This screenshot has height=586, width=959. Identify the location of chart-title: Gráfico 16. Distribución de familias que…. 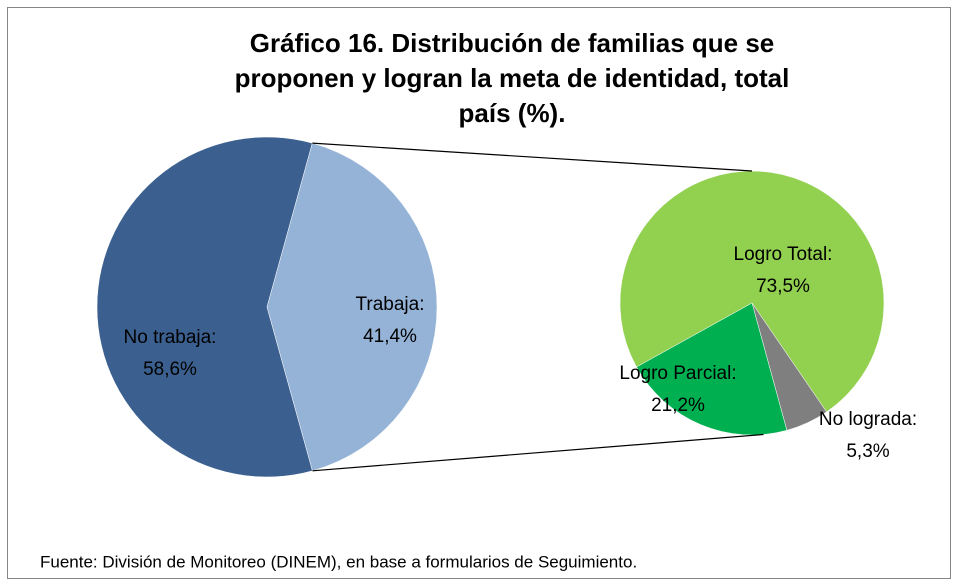
(512, 43).